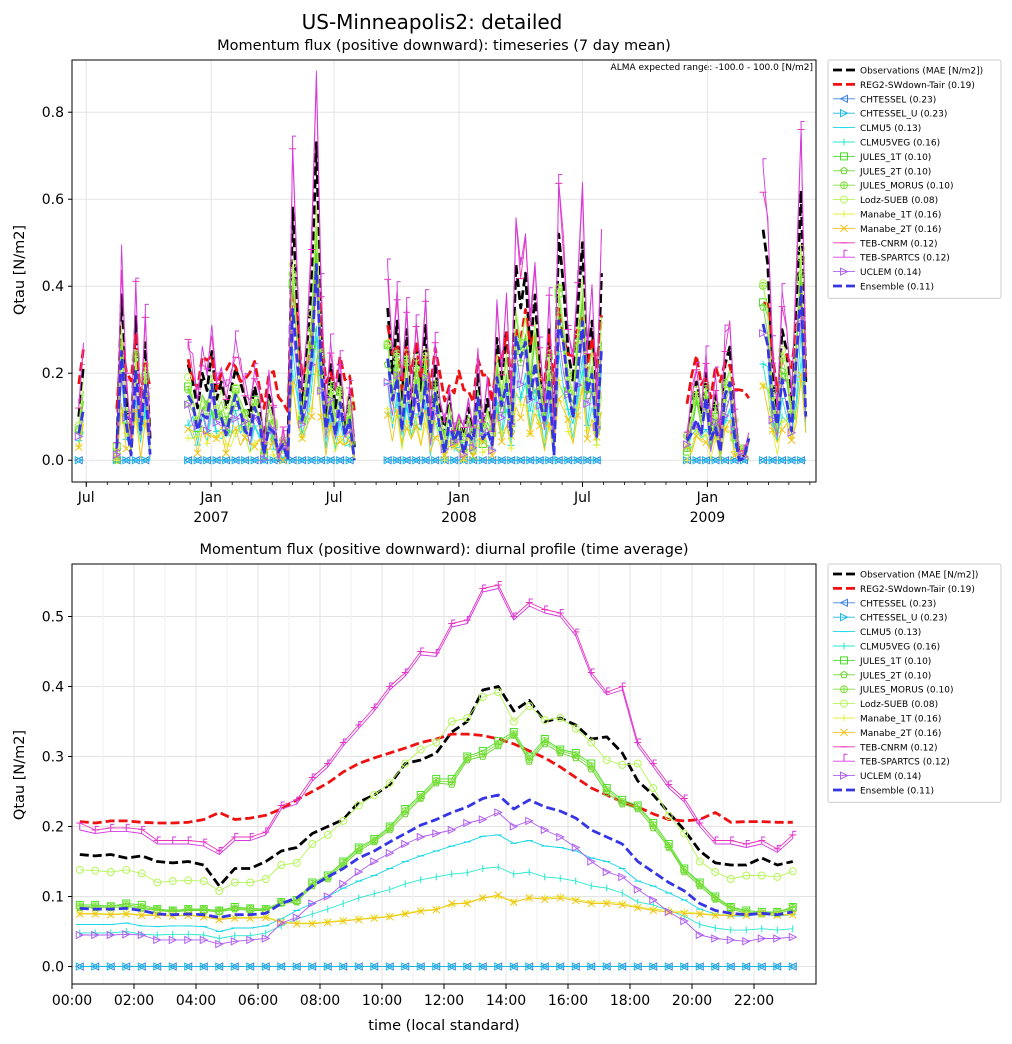 Image resolution: width=1012 pixels, height=1044 pixels. I want to click on figure-title: US-Minneapolis2: detailed, so click(432, 22).